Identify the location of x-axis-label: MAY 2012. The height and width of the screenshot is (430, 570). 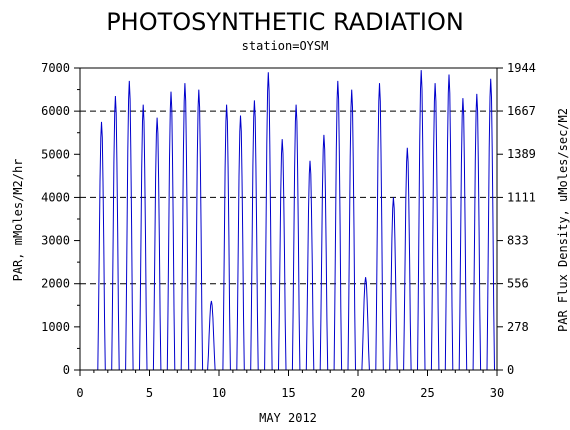
(288, 418).